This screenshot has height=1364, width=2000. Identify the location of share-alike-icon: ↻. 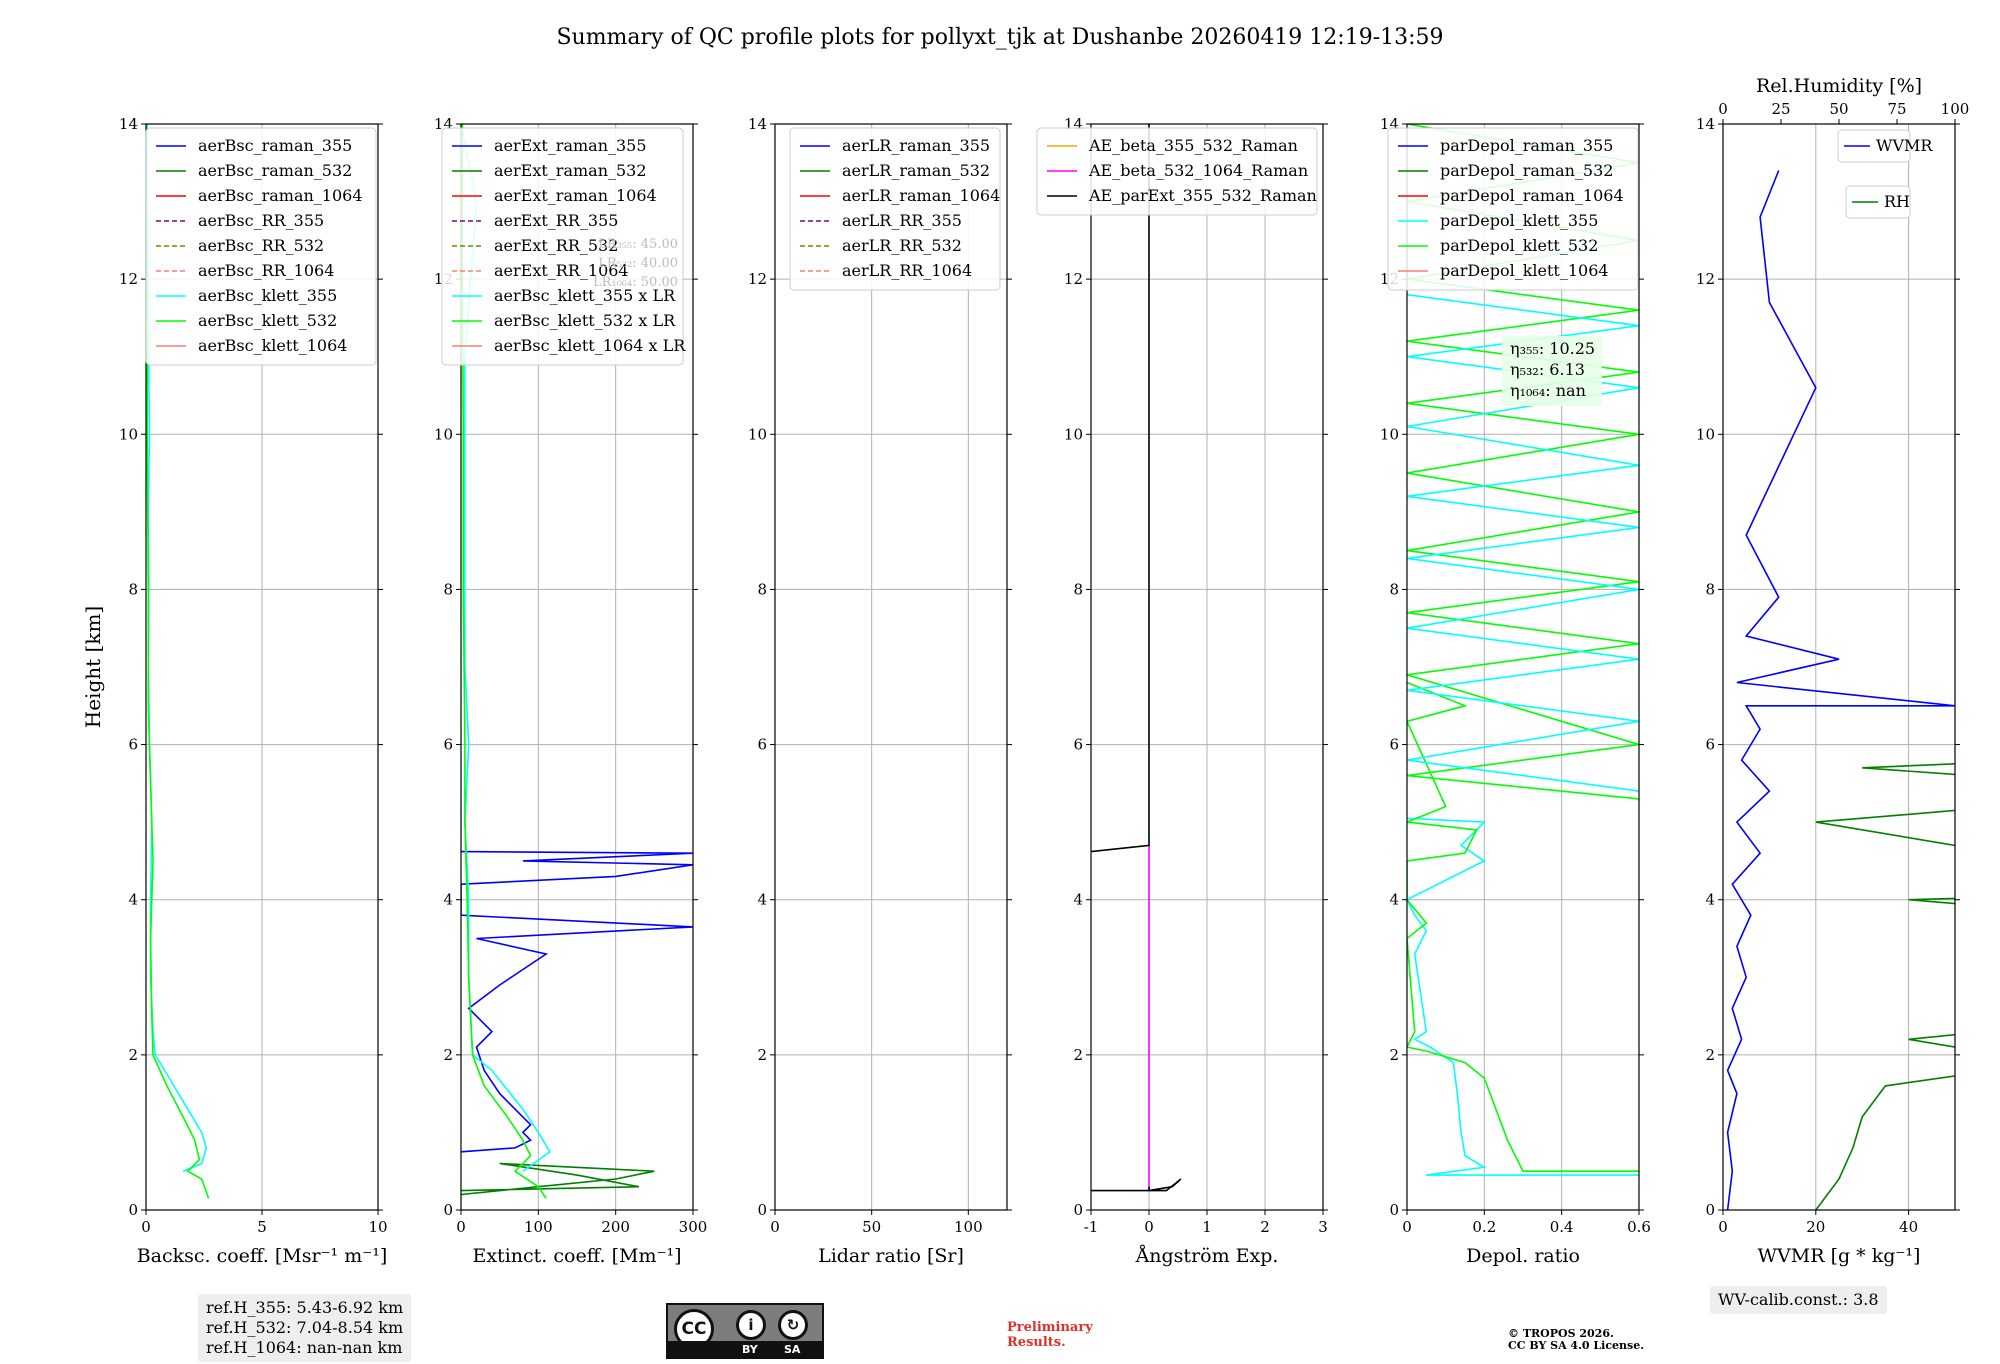
(793, 1325).